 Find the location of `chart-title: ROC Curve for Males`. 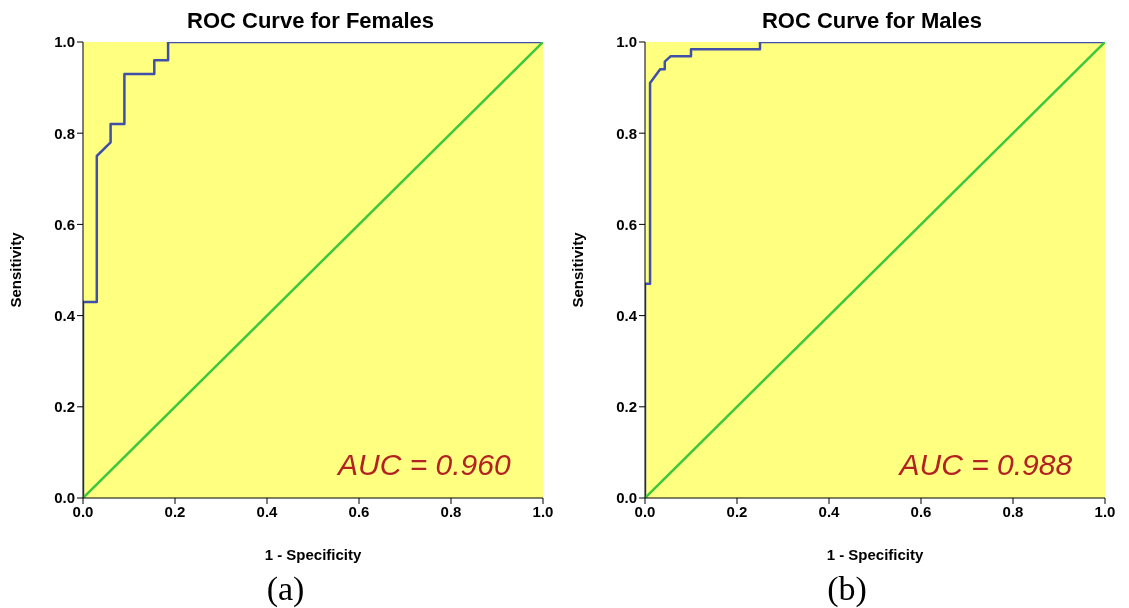

chart-title: ROC Curve for Males is located at coordinates (872, 21).